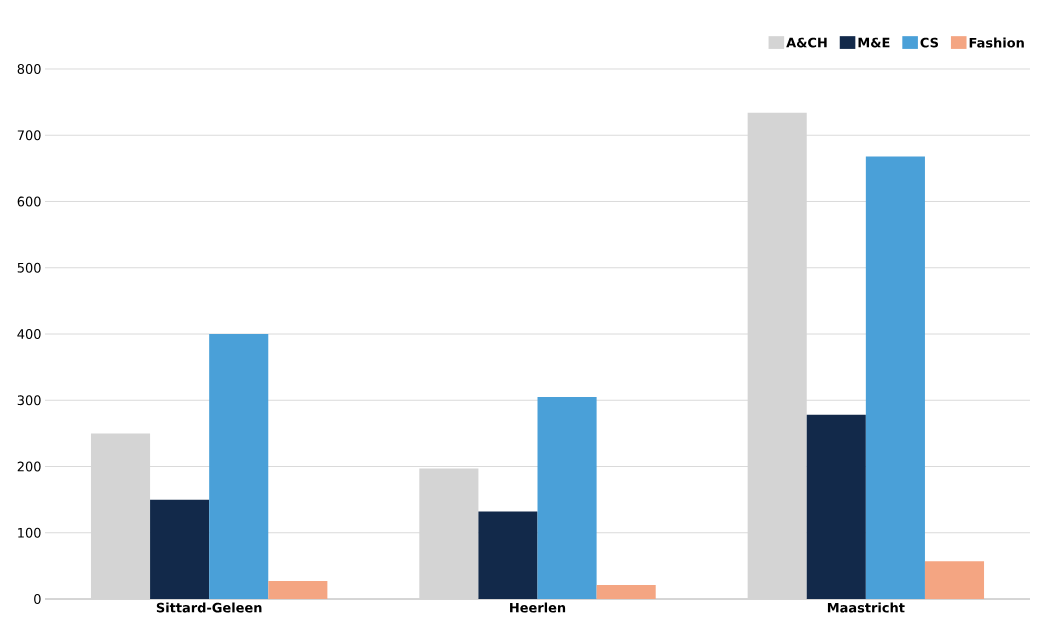 The image size is (1038, 634). What do you see at coordinates (29, 201) in the screenshot?
I see `y-tick-label: 600` at bounding box center [29, 201].